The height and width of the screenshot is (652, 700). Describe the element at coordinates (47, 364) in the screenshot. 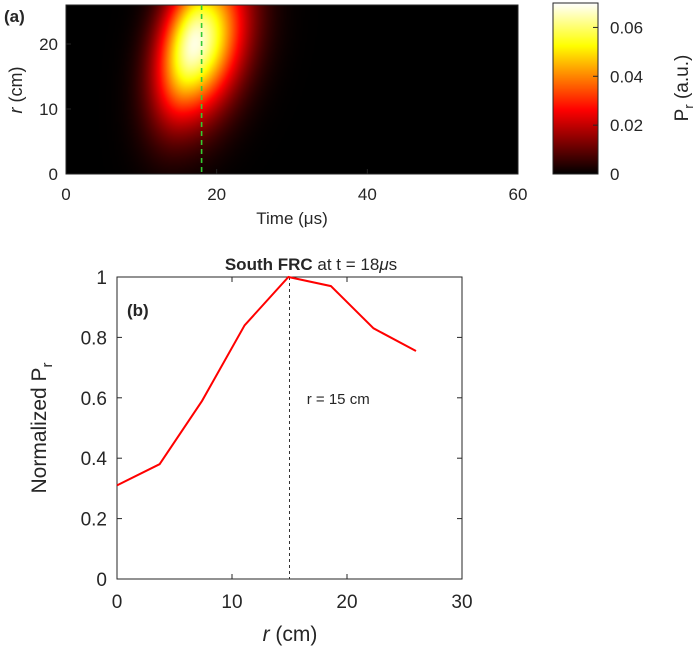

I see `plot-b-ylabel-sub: r` at that location.